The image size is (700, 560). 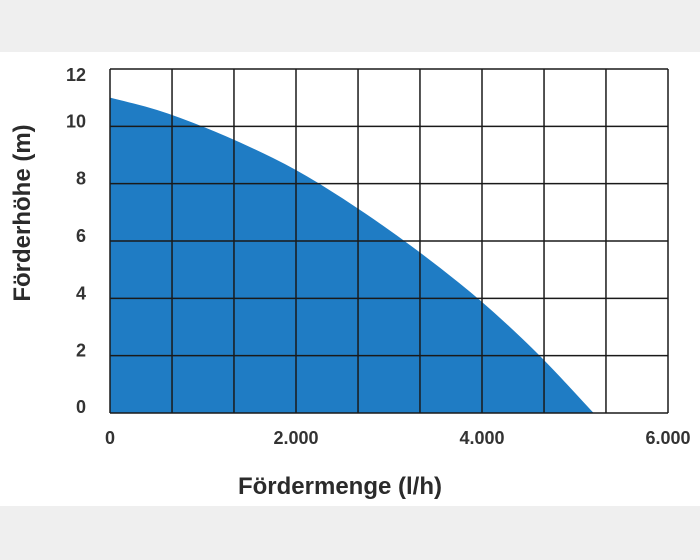 I want to click on y-tick-label: 6, so click(x=81, y=236).